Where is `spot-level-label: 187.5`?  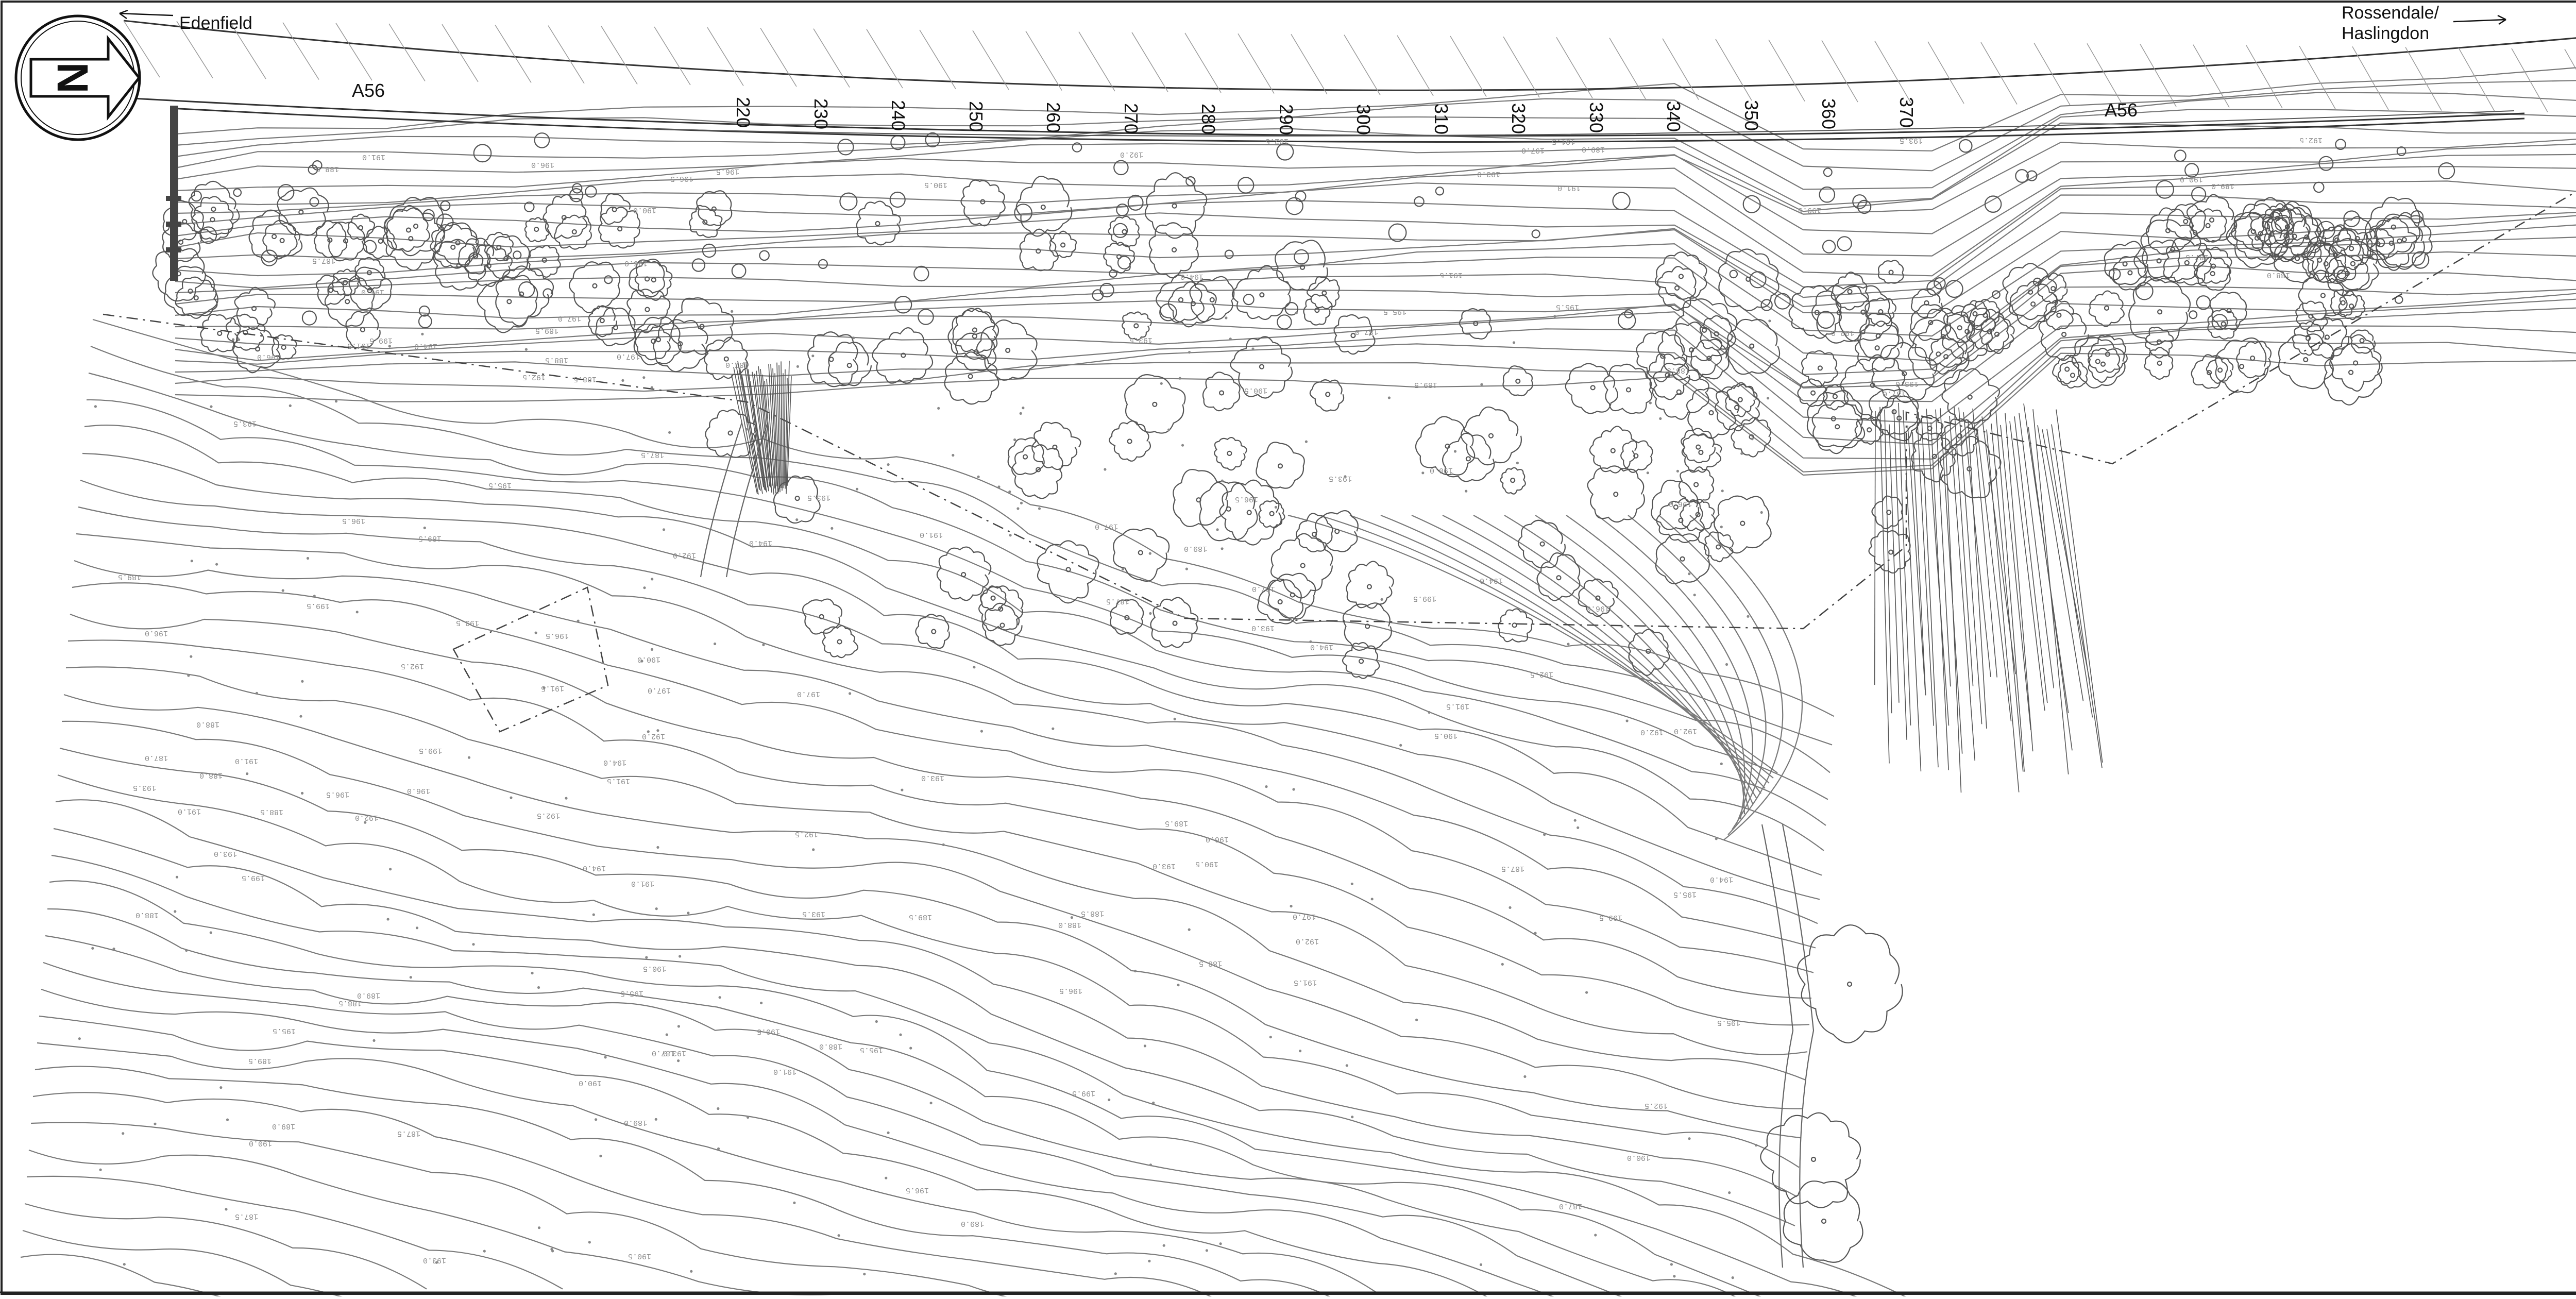
spot-level-label: 187.5 is located at coordinates (2197, 256).